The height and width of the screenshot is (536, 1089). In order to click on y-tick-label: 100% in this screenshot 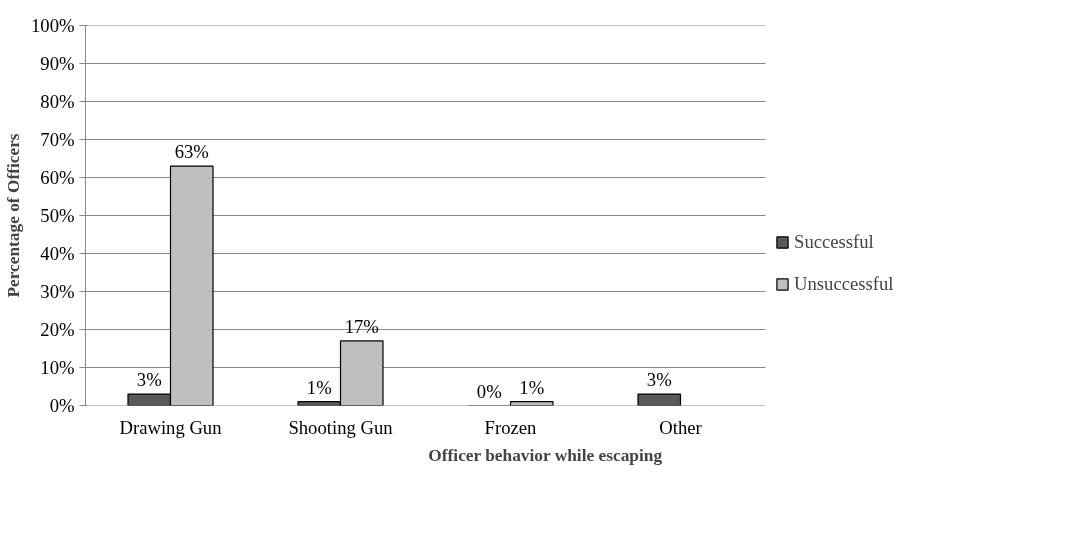, I will do `click(52, 25)`.